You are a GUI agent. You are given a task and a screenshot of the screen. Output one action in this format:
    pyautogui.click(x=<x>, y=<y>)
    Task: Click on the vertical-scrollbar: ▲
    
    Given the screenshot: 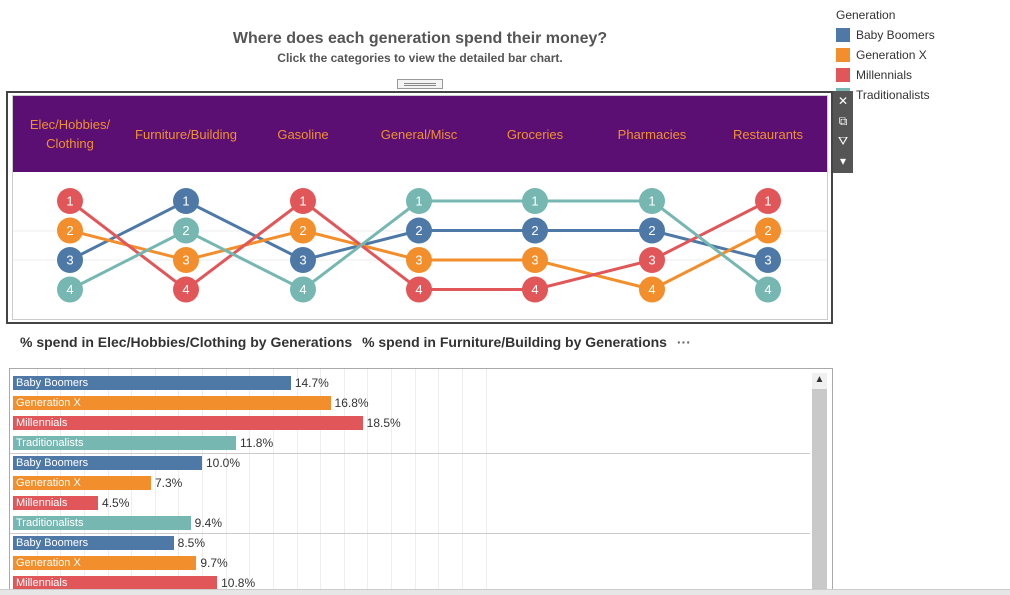 What is the action you would take?
    pyautogui.click(x=819, y=481)
    